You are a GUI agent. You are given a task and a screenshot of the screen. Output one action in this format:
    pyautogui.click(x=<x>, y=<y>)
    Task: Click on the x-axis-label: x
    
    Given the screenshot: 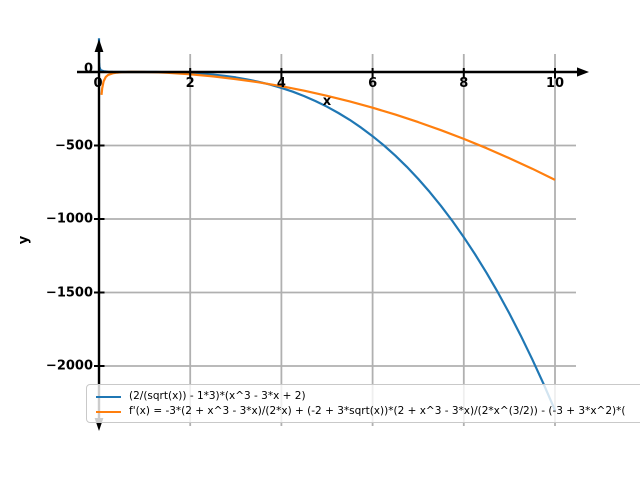 What is the action you would take?
    pyautogui.click(x=327, y=101)
    